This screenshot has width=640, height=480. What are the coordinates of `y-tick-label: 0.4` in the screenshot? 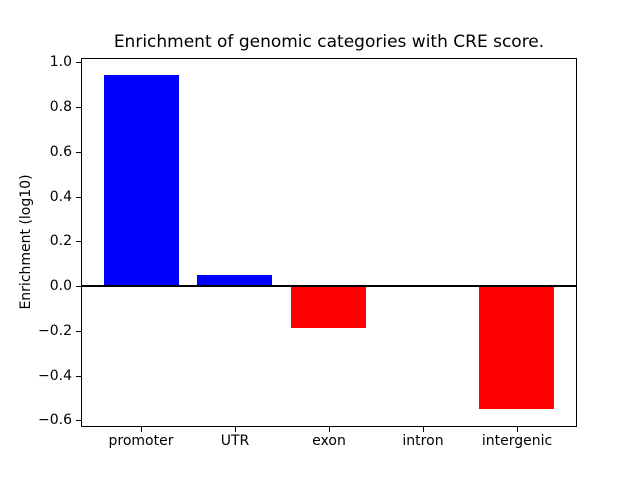 It's located at (60, 197).